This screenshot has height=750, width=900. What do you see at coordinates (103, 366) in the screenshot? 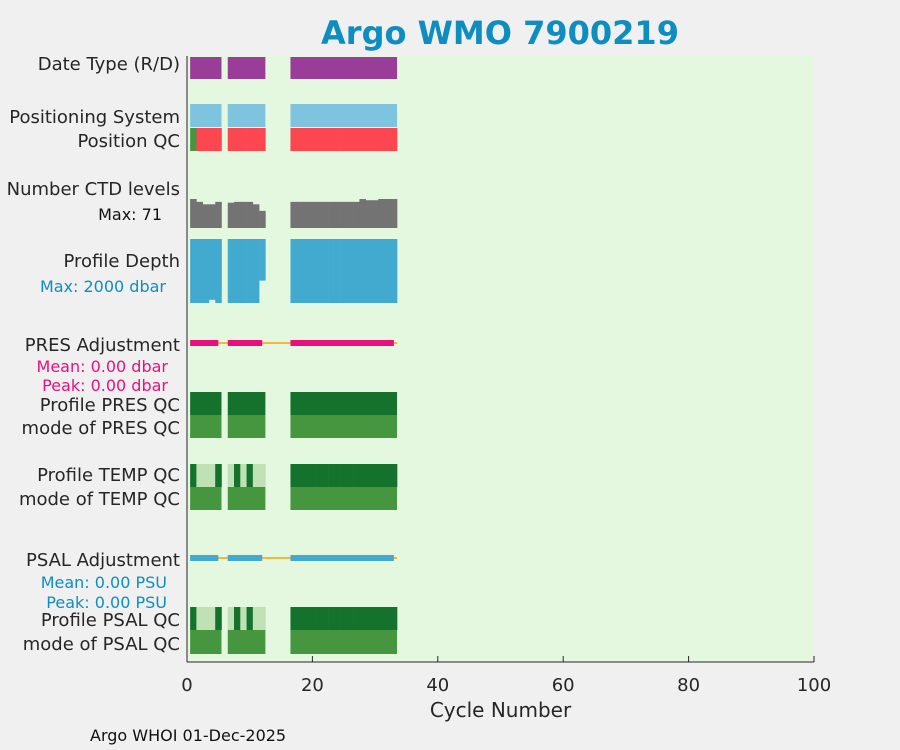
I see `pres-mean-label: Mean: 0.00 dbar` at bounding box center [103, 366].